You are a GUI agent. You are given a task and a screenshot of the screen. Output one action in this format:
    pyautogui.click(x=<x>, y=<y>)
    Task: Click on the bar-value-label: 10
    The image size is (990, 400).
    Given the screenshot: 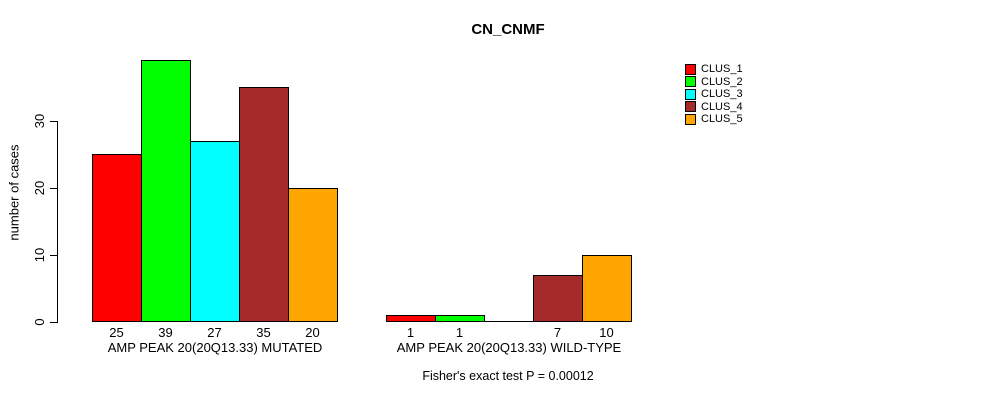 What is the action you would take?
    pyautogui.click(x=606, y=332)
    